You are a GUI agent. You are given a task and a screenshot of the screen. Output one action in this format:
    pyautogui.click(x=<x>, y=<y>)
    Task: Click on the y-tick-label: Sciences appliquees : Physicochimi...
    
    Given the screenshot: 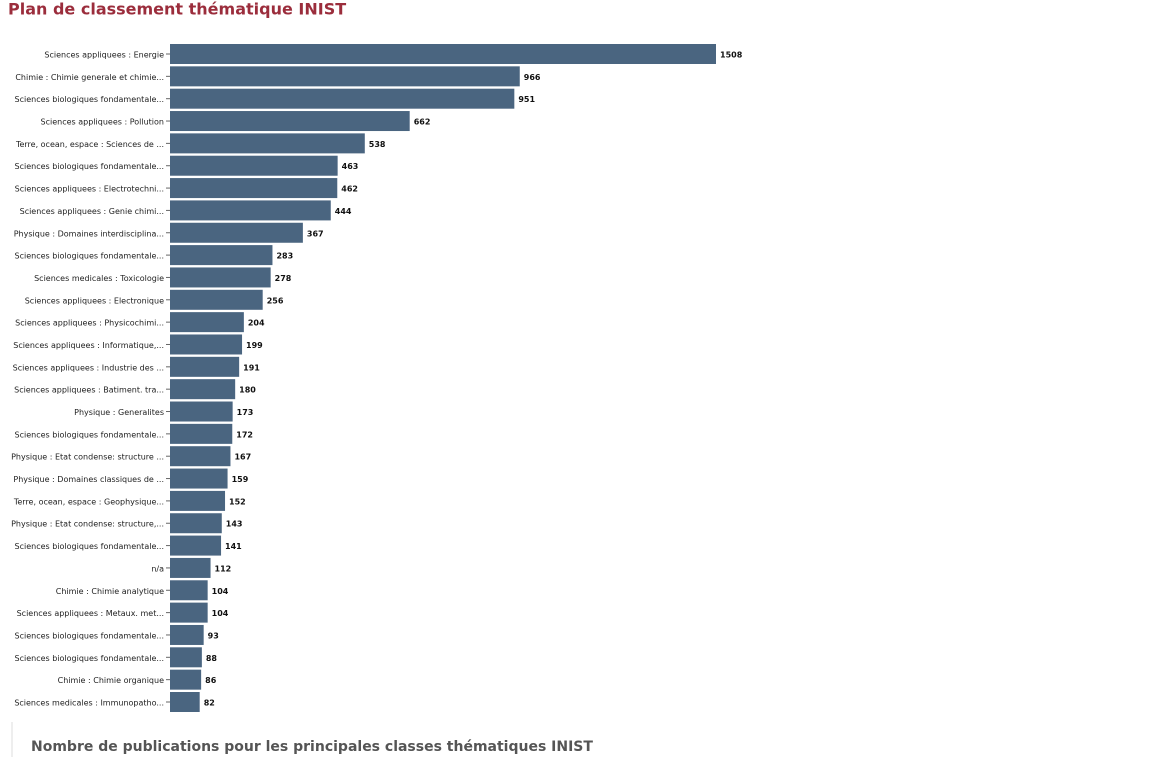 What is the action you would take?
    pyautogui.click(x=89, y=323)
    